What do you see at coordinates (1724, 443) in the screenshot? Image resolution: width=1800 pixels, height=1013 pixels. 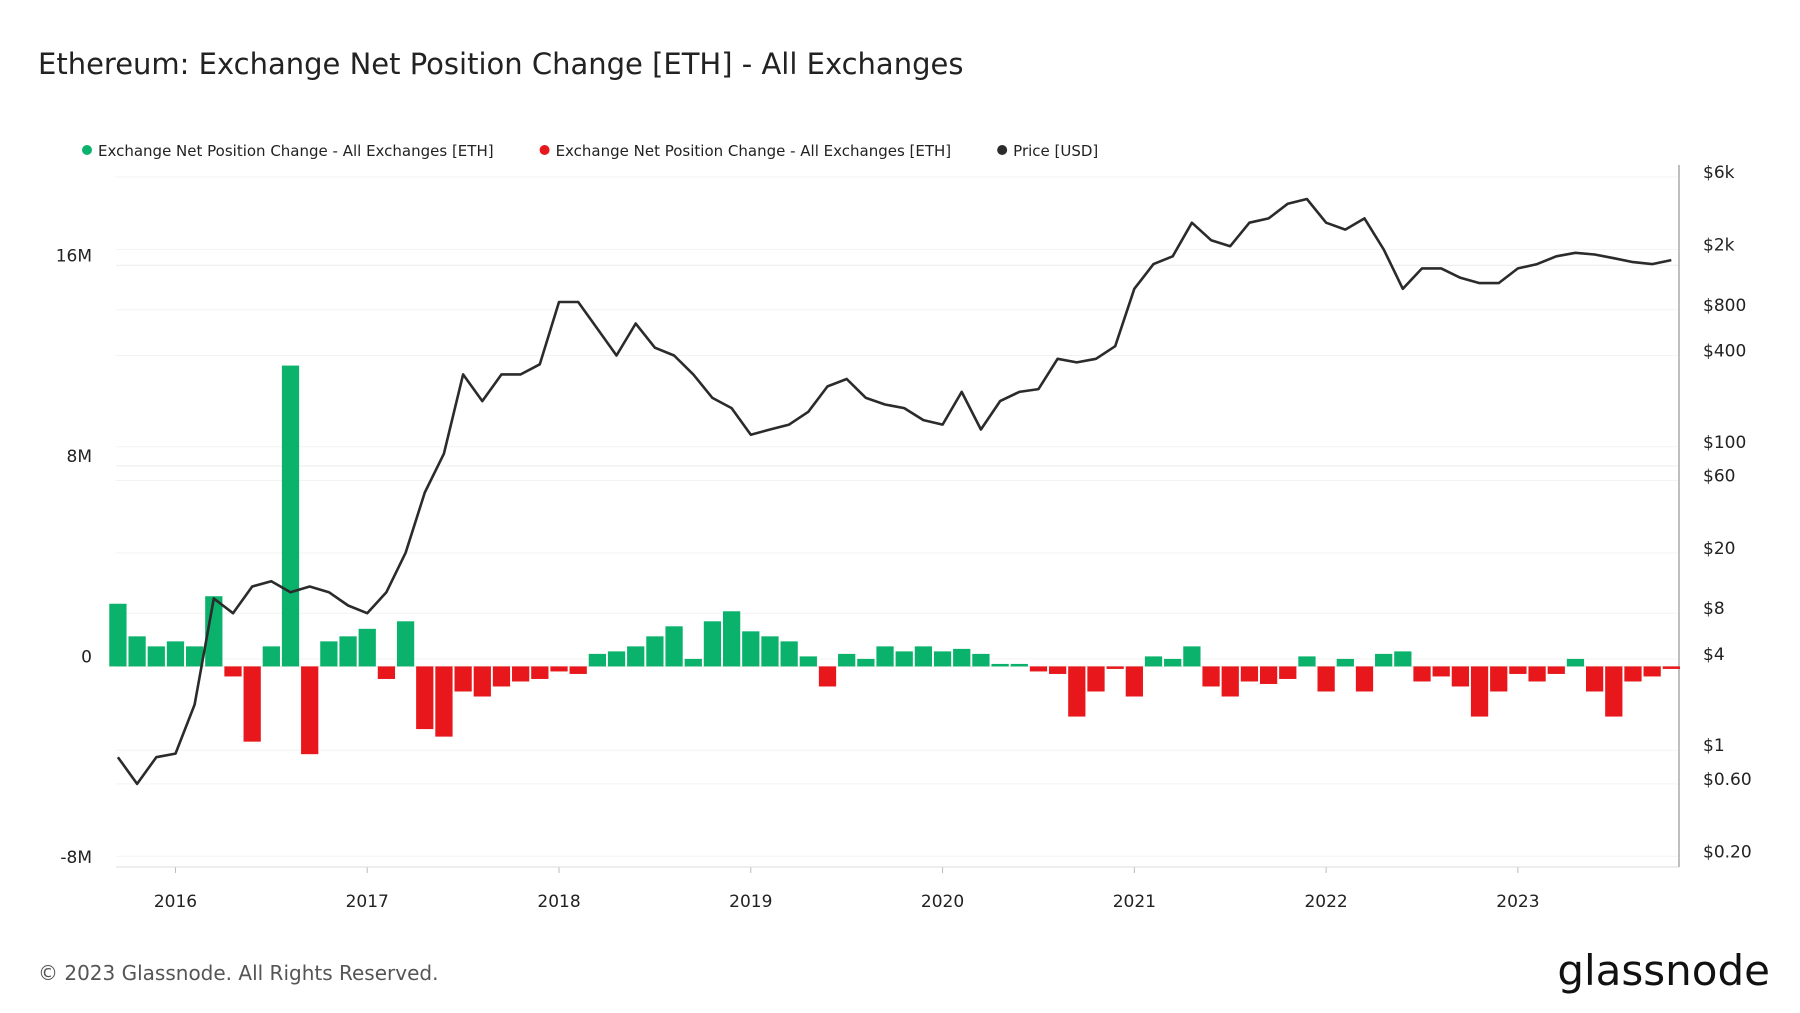 I see `y2-tick-label: $100` at bounding box center [1724, 443].